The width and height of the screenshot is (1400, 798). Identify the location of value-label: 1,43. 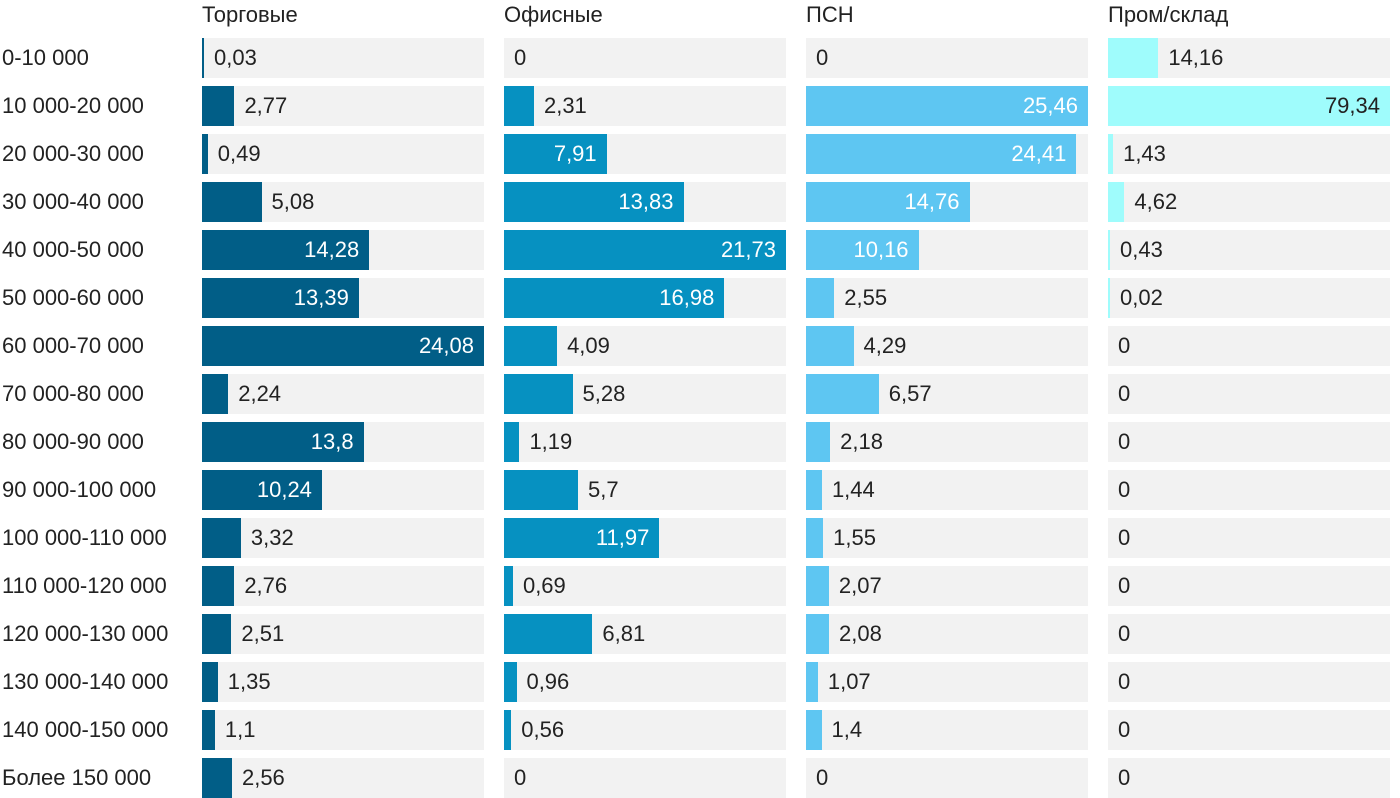
(1144, 153).